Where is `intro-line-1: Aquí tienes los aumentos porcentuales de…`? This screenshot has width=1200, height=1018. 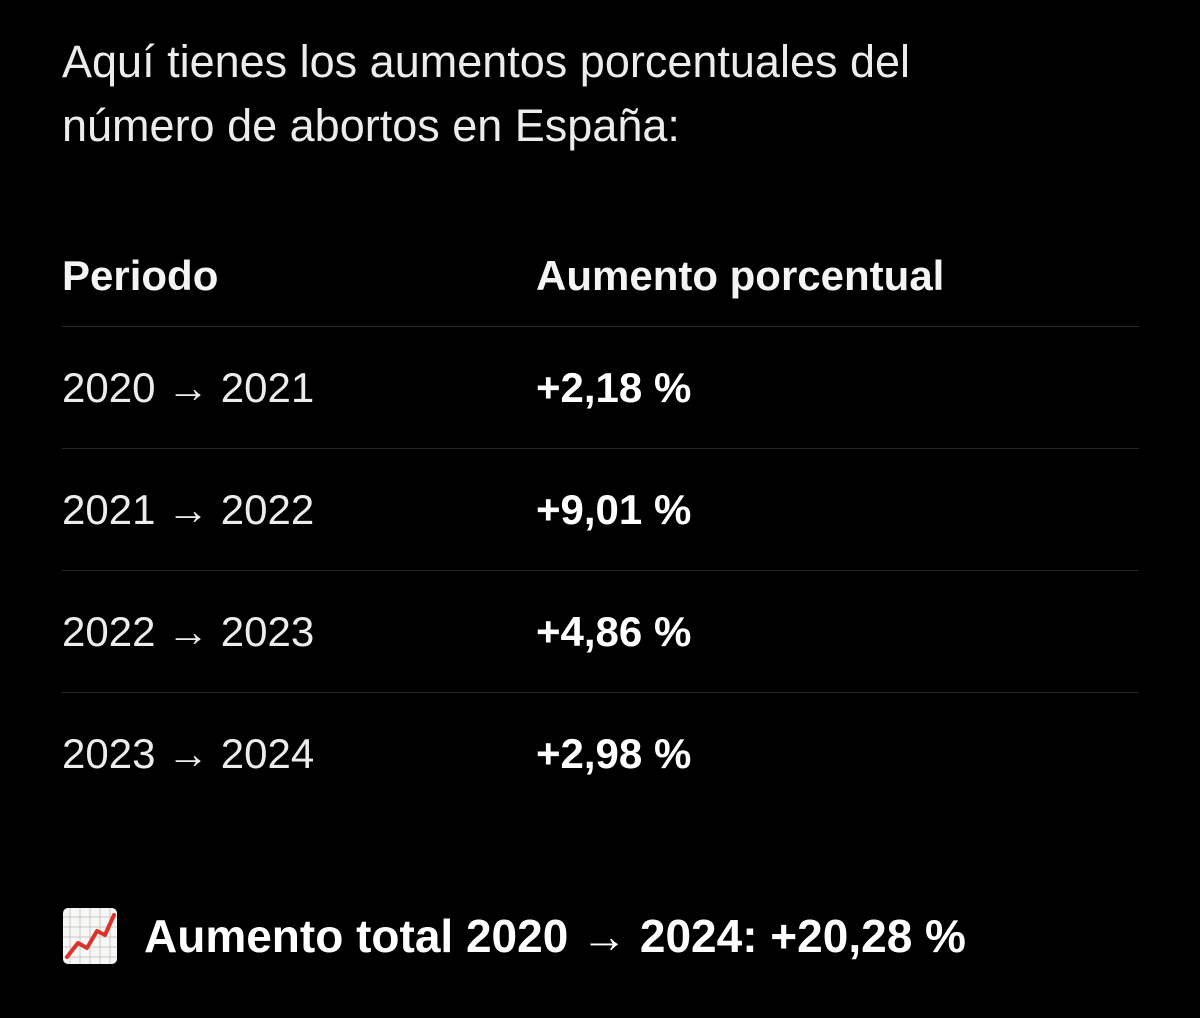
intro-line-1: Aquí tienes los aumentos porcentuales de… is located at coordinates (486, 61).